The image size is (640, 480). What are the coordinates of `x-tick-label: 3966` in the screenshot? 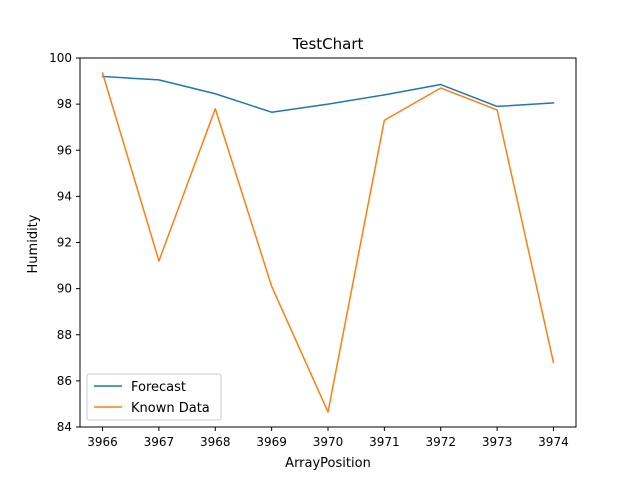 It's located at (102, 442).